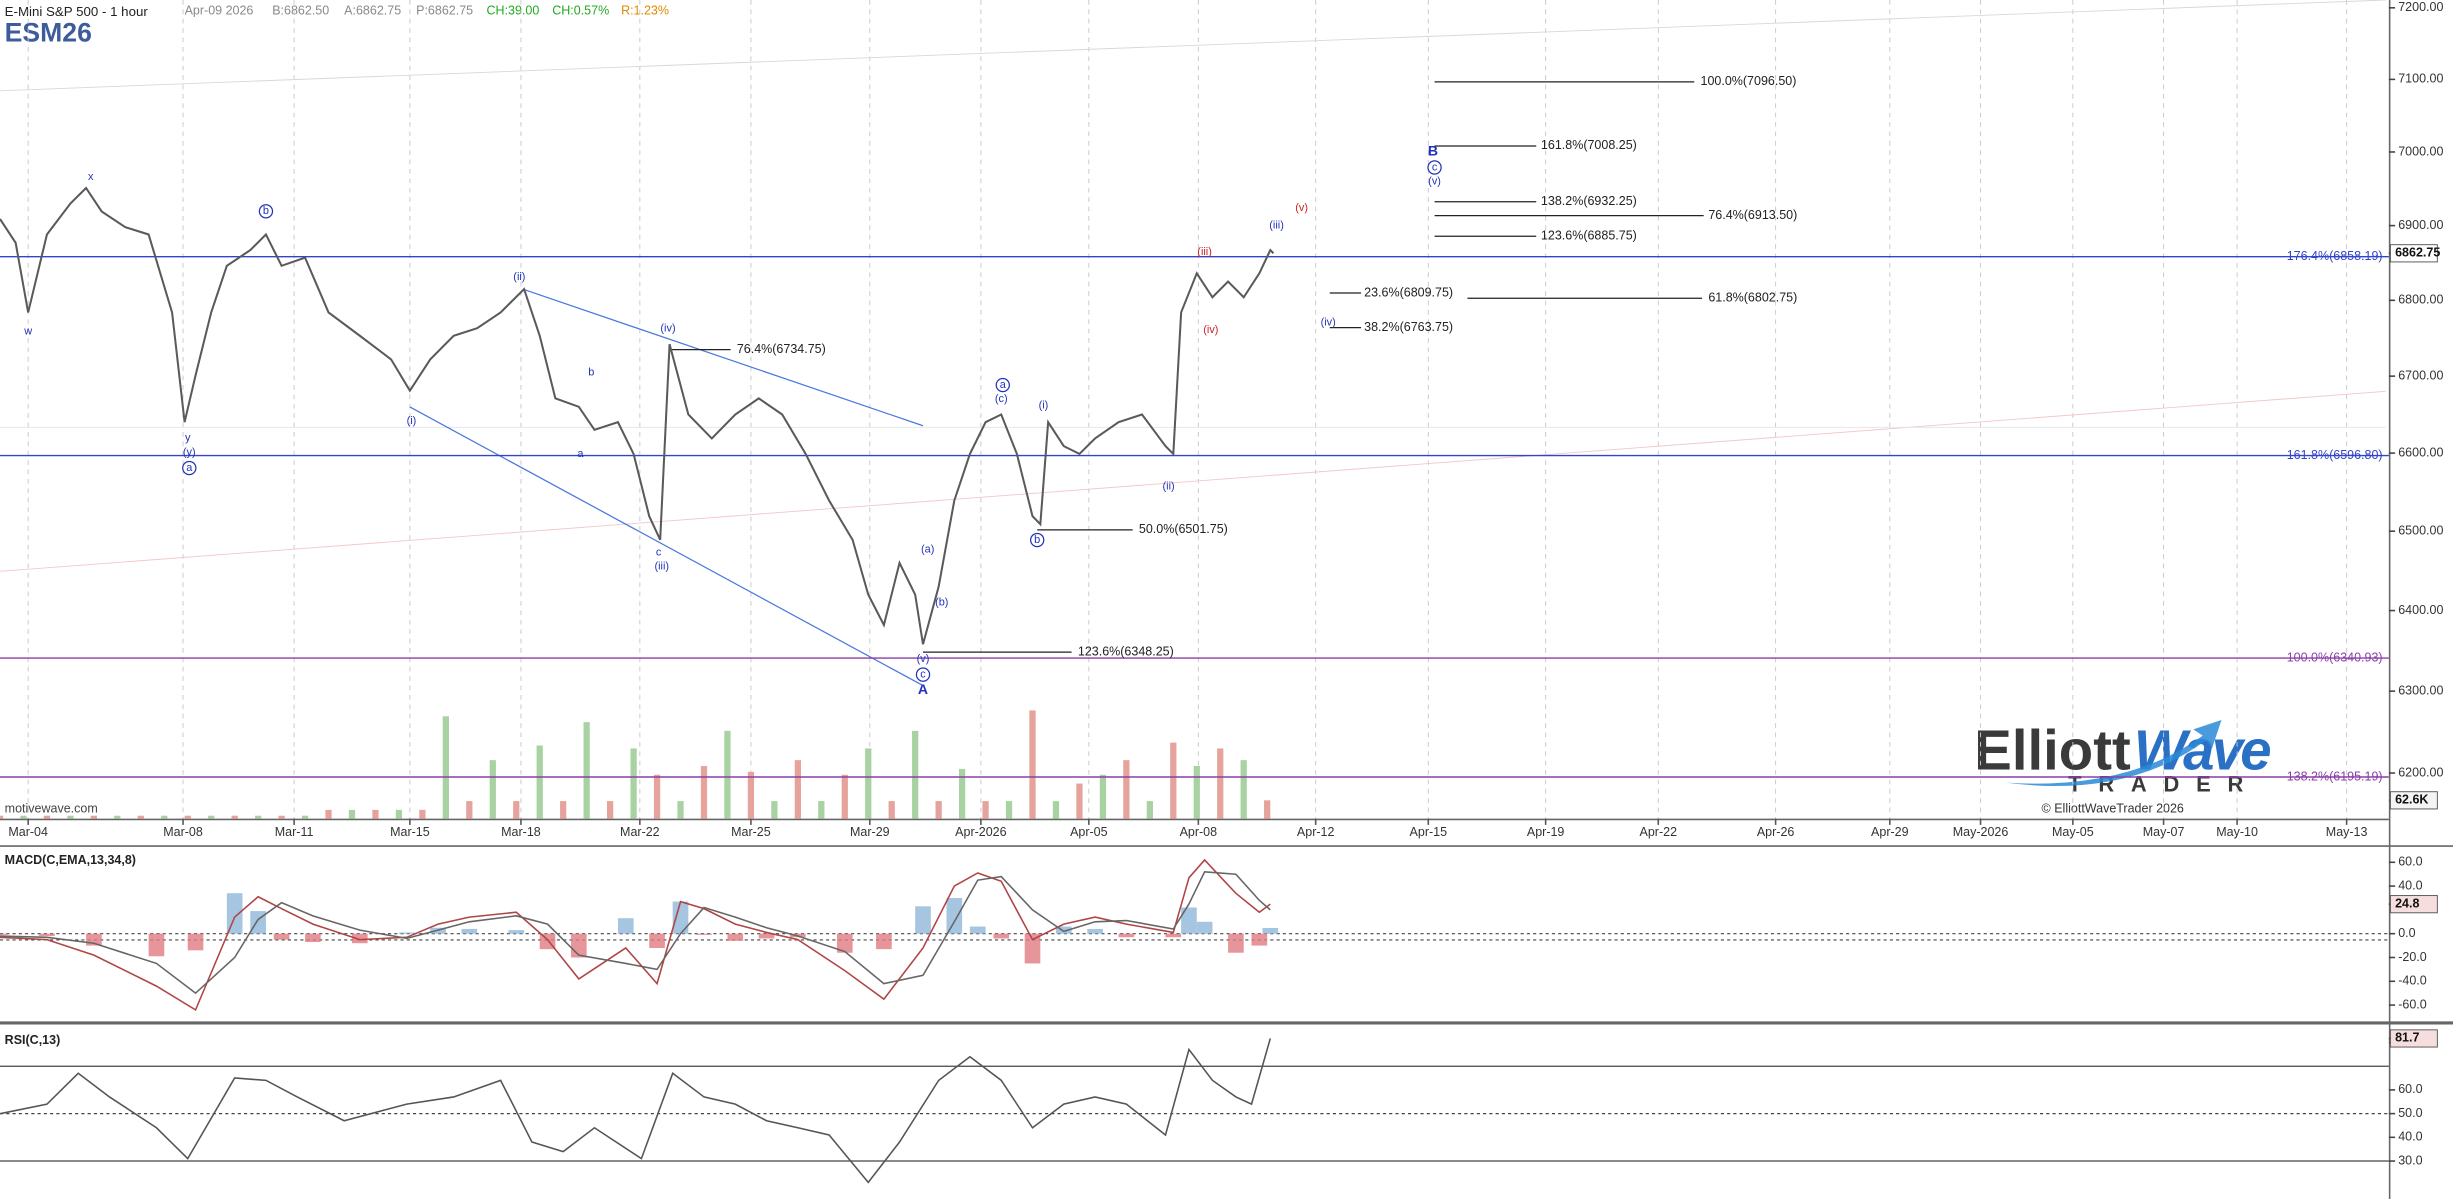 The image size is (2453, 1199). I want to click on fib-label: 23.6%(6809.75), so click(1408, 292).